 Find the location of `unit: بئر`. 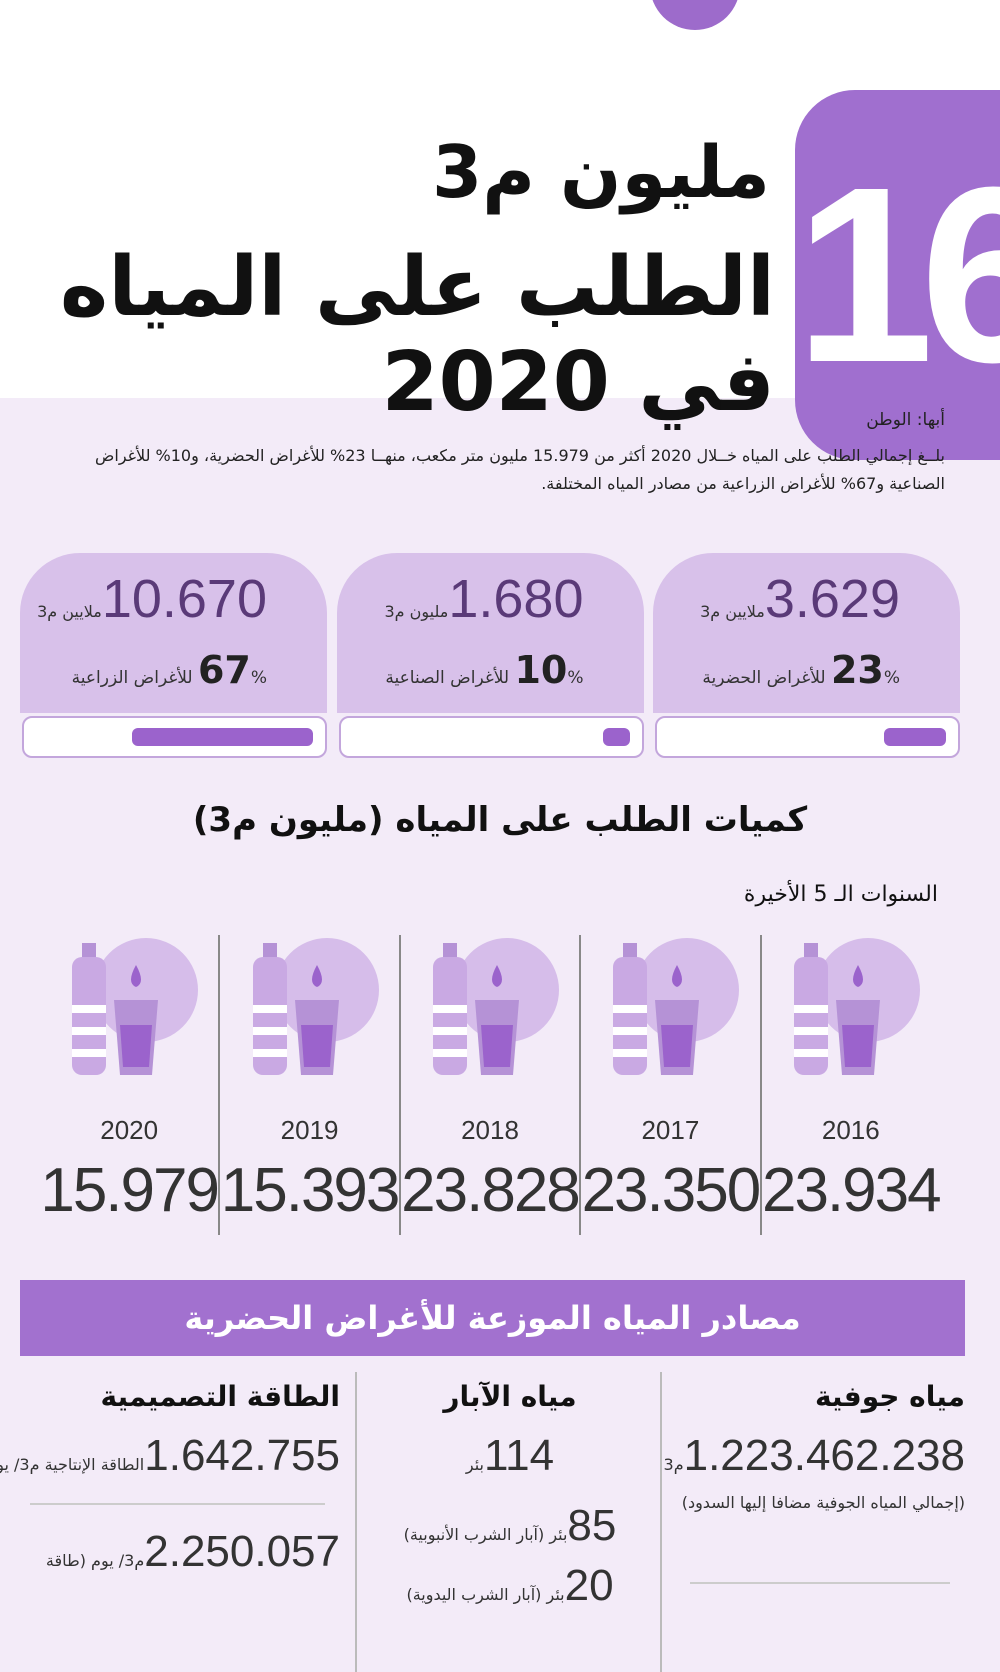

unit: بئر is located at coordinates (474, 1464).